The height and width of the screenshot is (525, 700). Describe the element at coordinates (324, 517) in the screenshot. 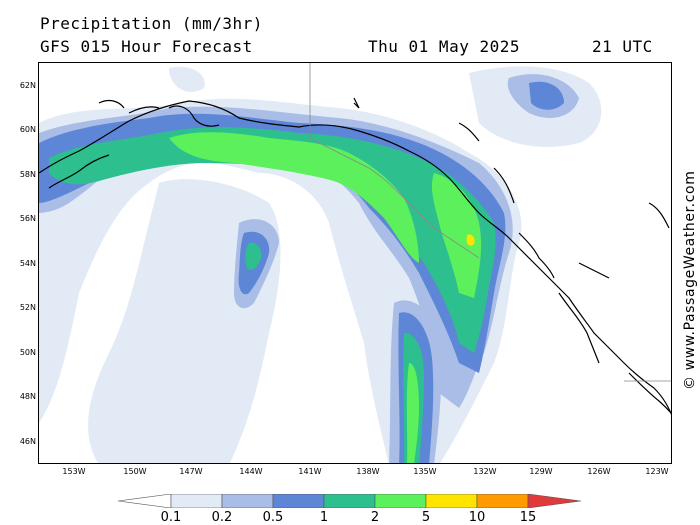

I see `legend-value: 1` at that location.